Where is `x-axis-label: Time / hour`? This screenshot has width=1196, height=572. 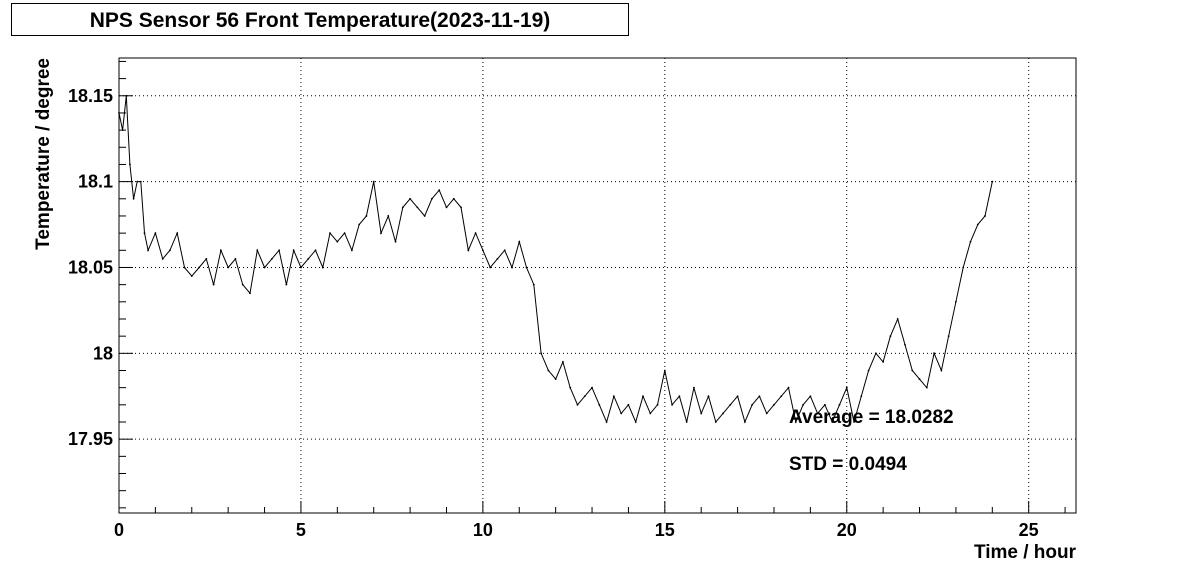
x-axis-label: Time / hour is located at coordinates (1025, 552).